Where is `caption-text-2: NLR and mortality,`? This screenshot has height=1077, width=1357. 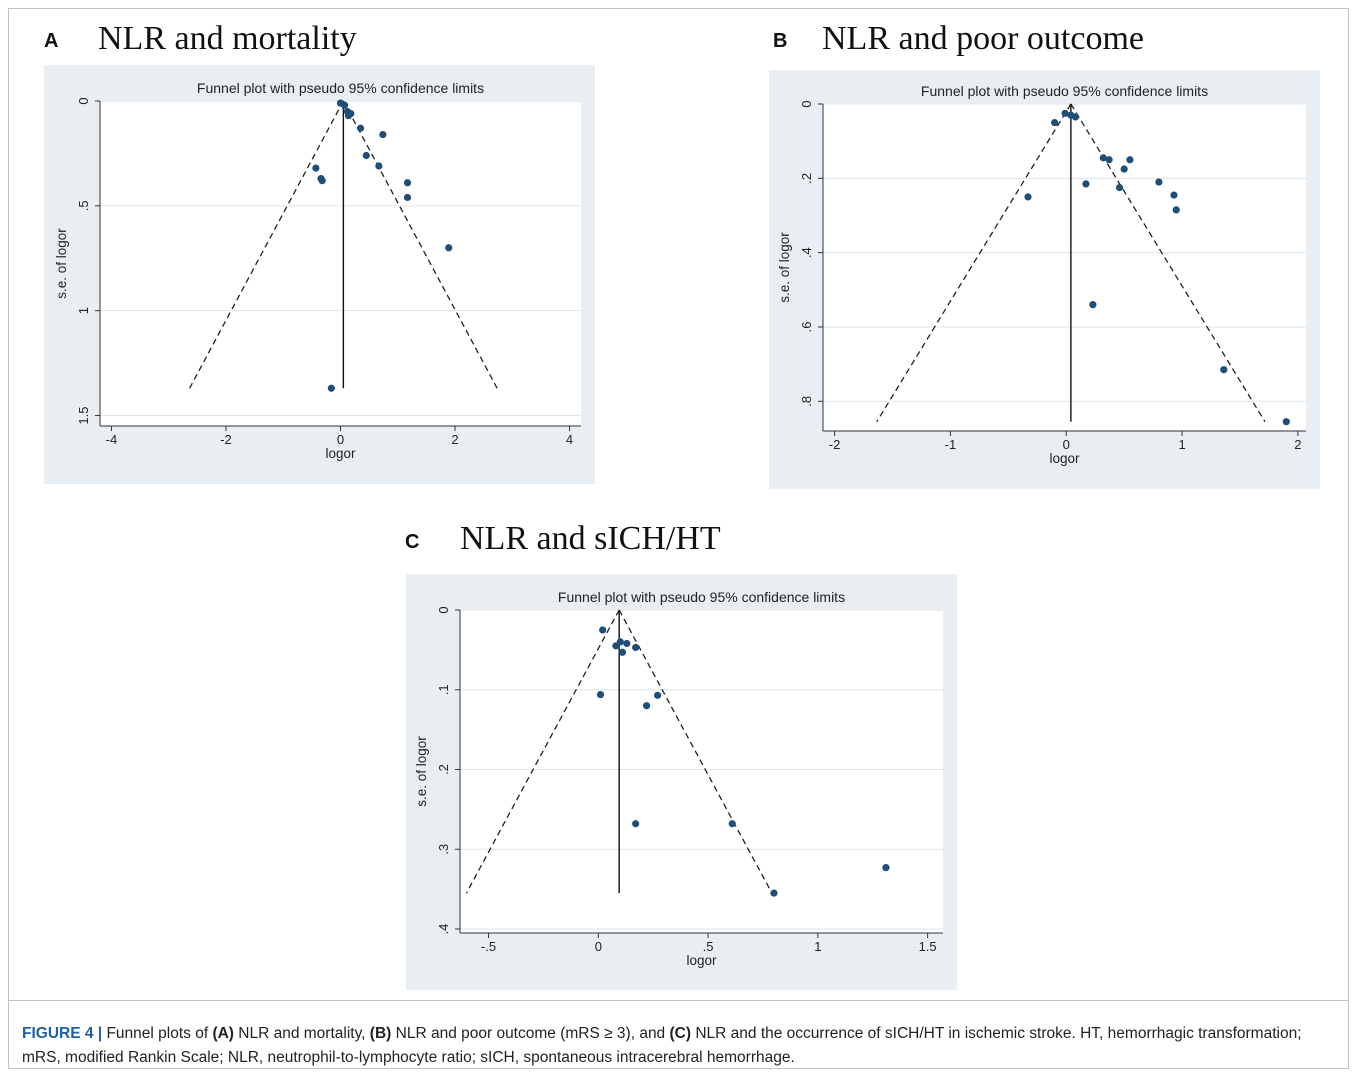
caption-text-2: NLR and mortality, is located at coordinates (301, 1033).